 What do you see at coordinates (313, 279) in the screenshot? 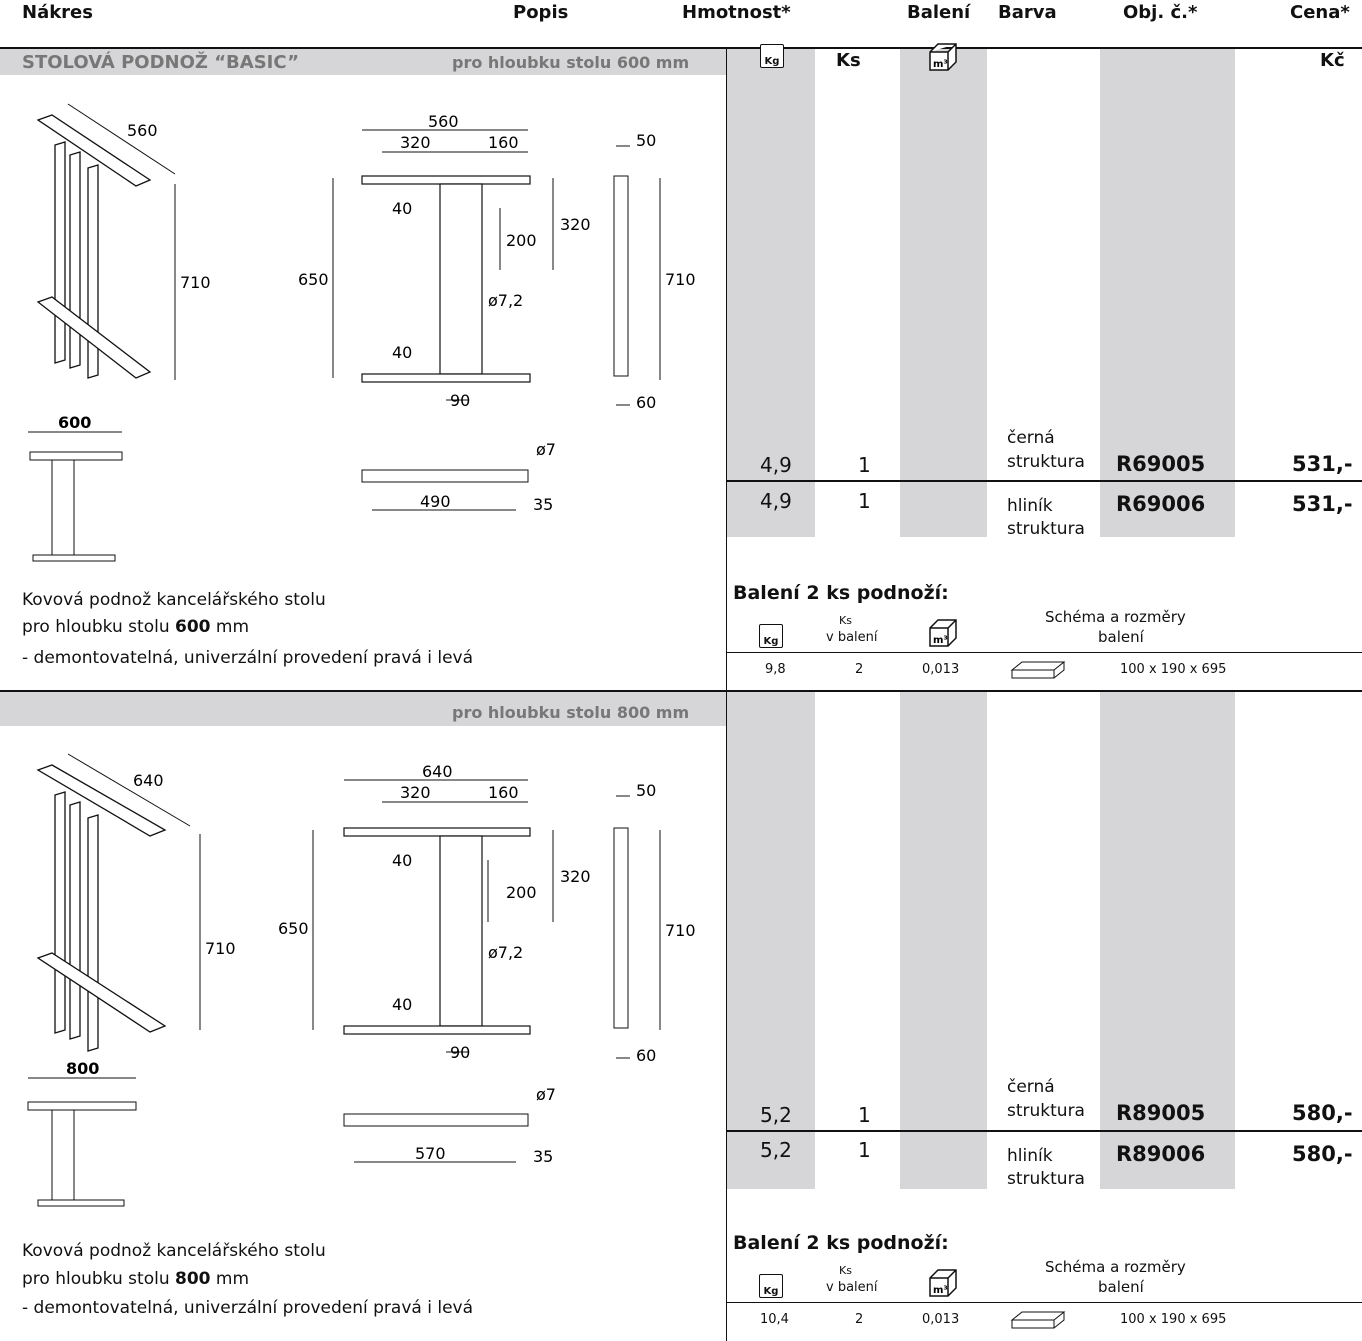
I see `dim-650: 650` at bounding box center [313, 279].